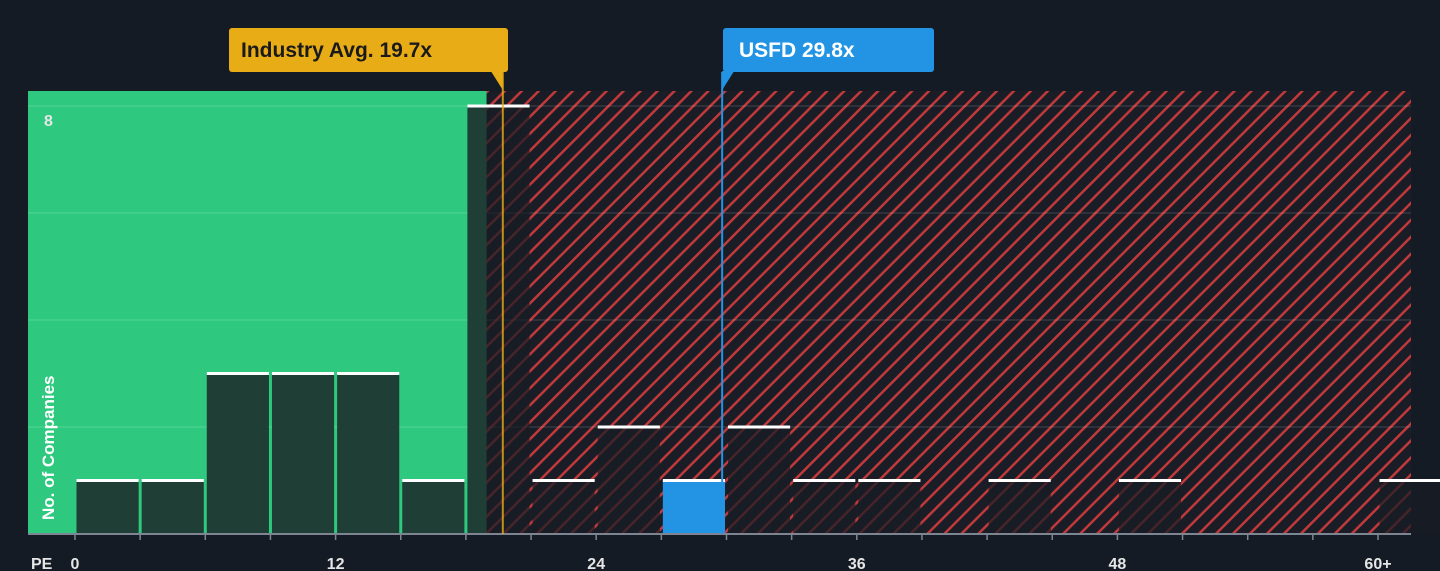 This screenshot has height=571, width=1440. I want to click on x-axis-label: PE, so click(42, 563).